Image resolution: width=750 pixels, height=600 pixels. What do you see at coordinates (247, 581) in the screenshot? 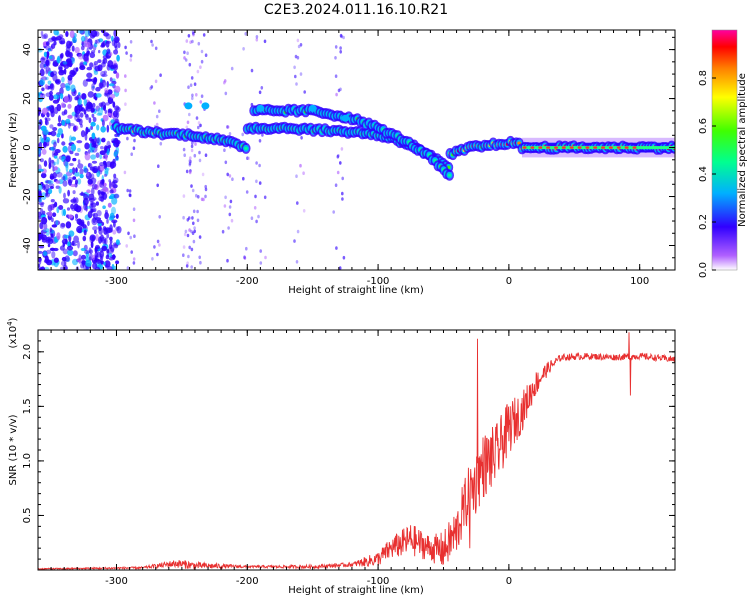
I see `x-tick-label: -200` at bounding box center [247, 581].